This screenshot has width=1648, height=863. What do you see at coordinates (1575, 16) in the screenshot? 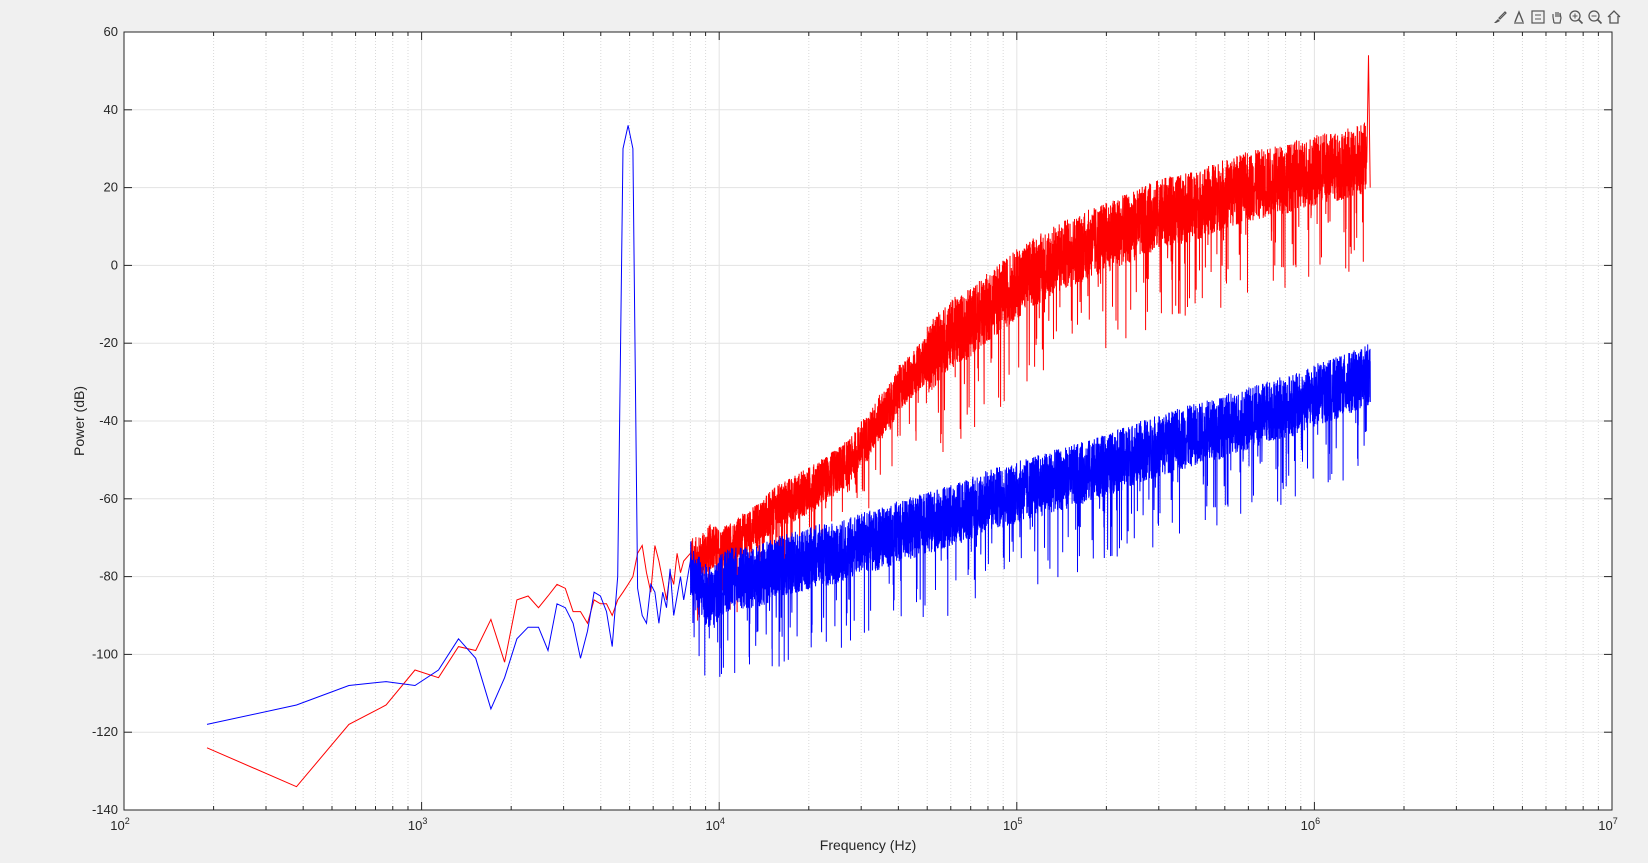
I see `zoom-in-icon` at bounding box center [1575, 16].